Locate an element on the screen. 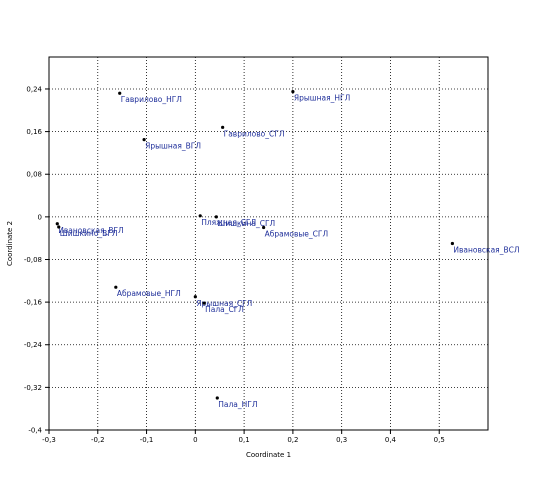  data-point-label: Гаврилово_СГЛ is located at coordinates (254, 133).